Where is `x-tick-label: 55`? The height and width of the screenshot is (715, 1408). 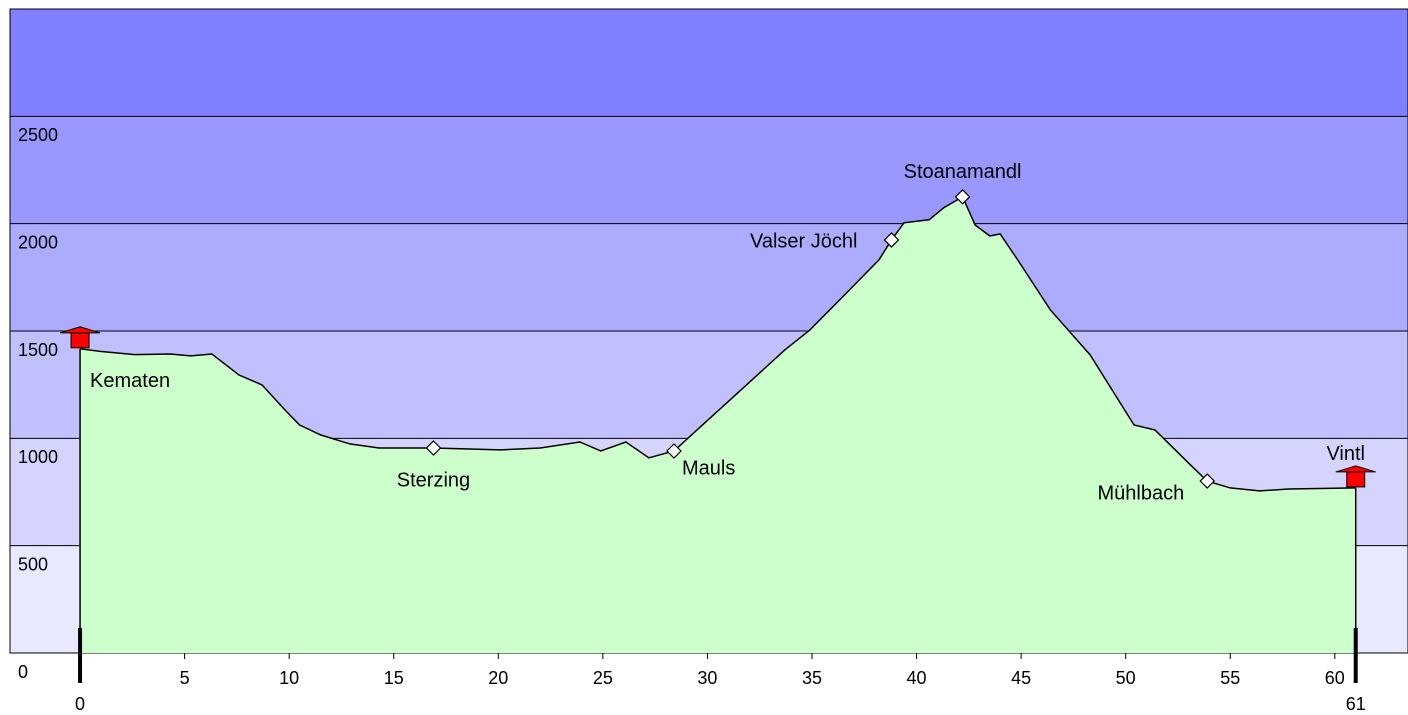
x-tick-label: 55 is located at coordinates (1230, 678).